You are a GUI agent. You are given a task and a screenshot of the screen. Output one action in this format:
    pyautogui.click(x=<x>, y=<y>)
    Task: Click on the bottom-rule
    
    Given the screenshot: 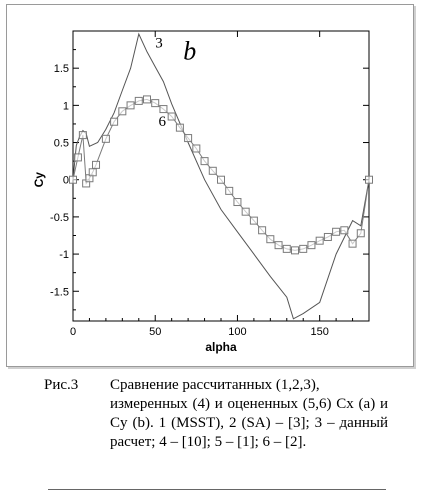 What is the action you would take?
    pyautogui.click(x=217, y=489)
    